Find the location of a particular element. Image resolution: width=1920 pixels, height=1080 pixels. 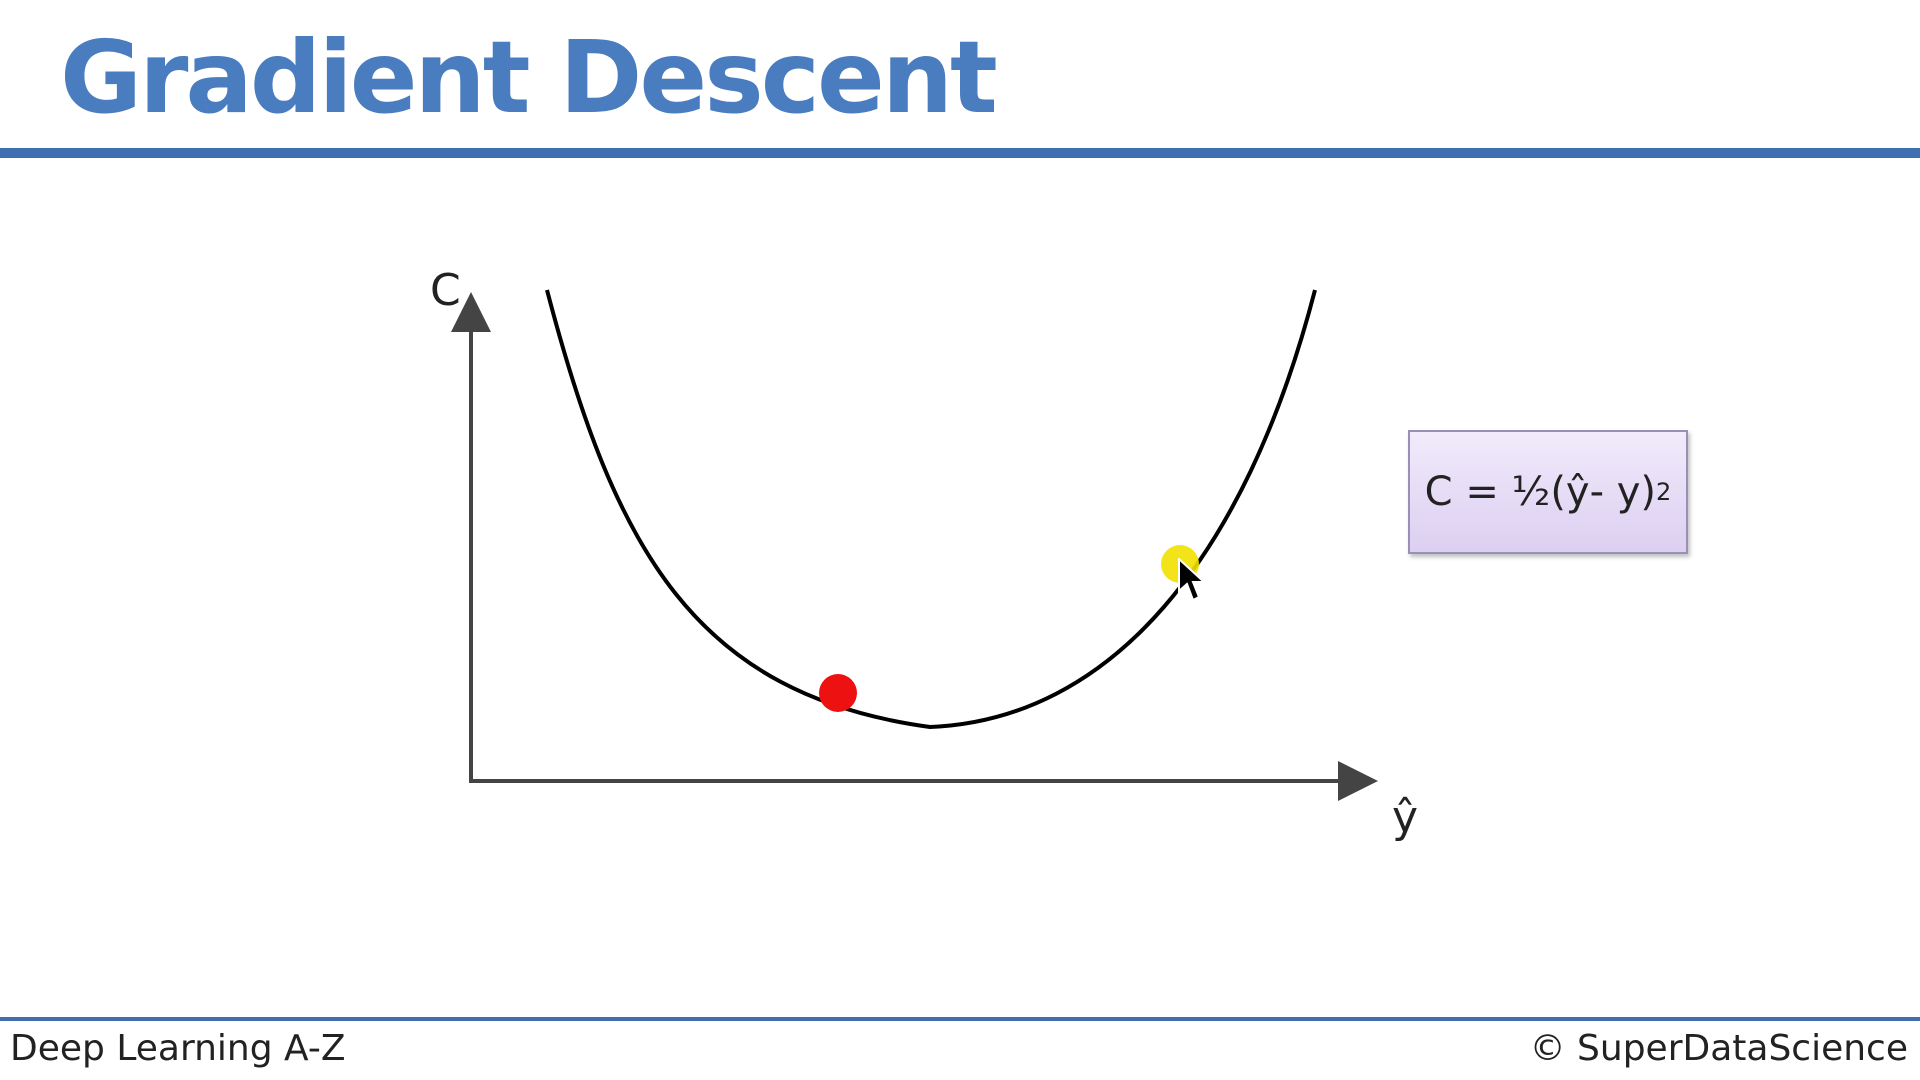

footer-divider is located at coordinates (960, 1019).